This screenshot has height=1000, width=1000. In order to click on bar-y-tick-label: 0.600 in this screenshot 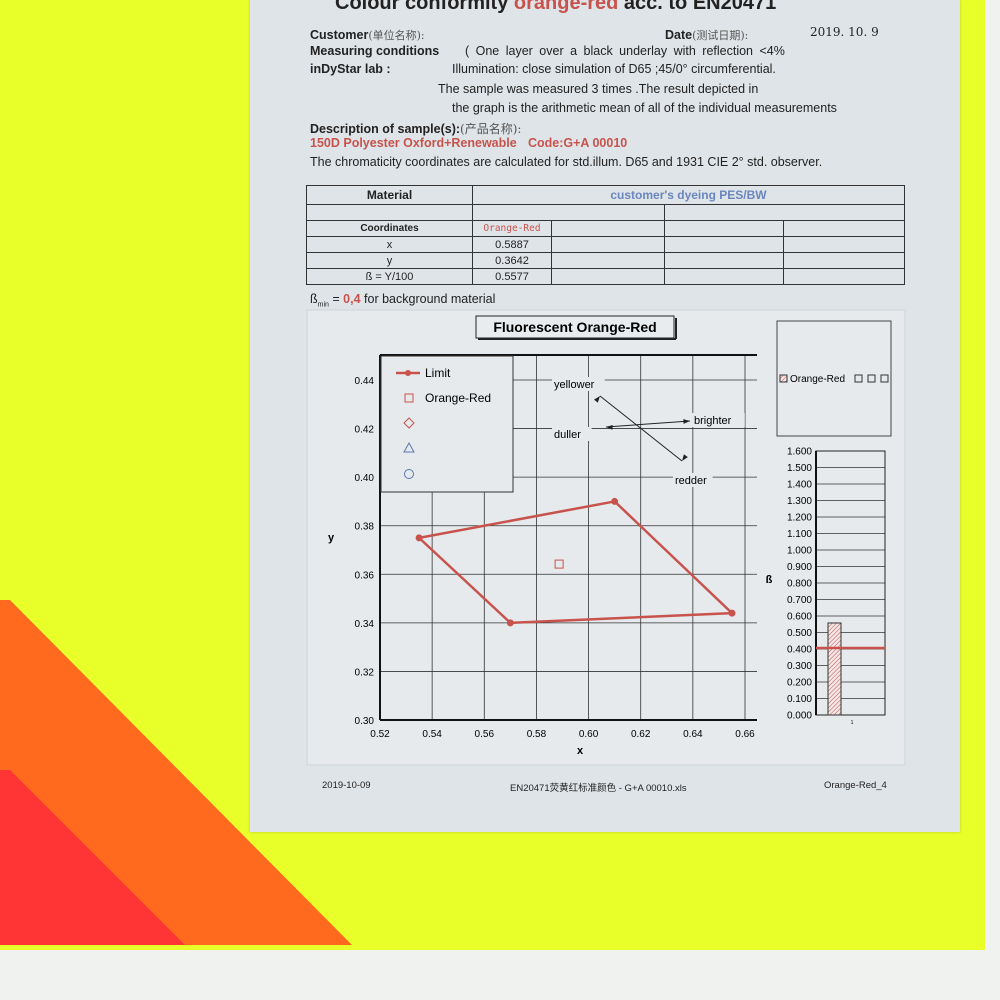, I will do `click(799, 617)`.